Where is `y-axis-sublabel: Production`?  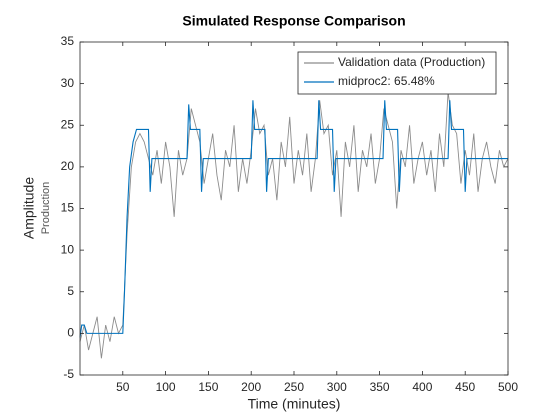
y-axis-sublabel: Production is located at coordinates (46, 208).